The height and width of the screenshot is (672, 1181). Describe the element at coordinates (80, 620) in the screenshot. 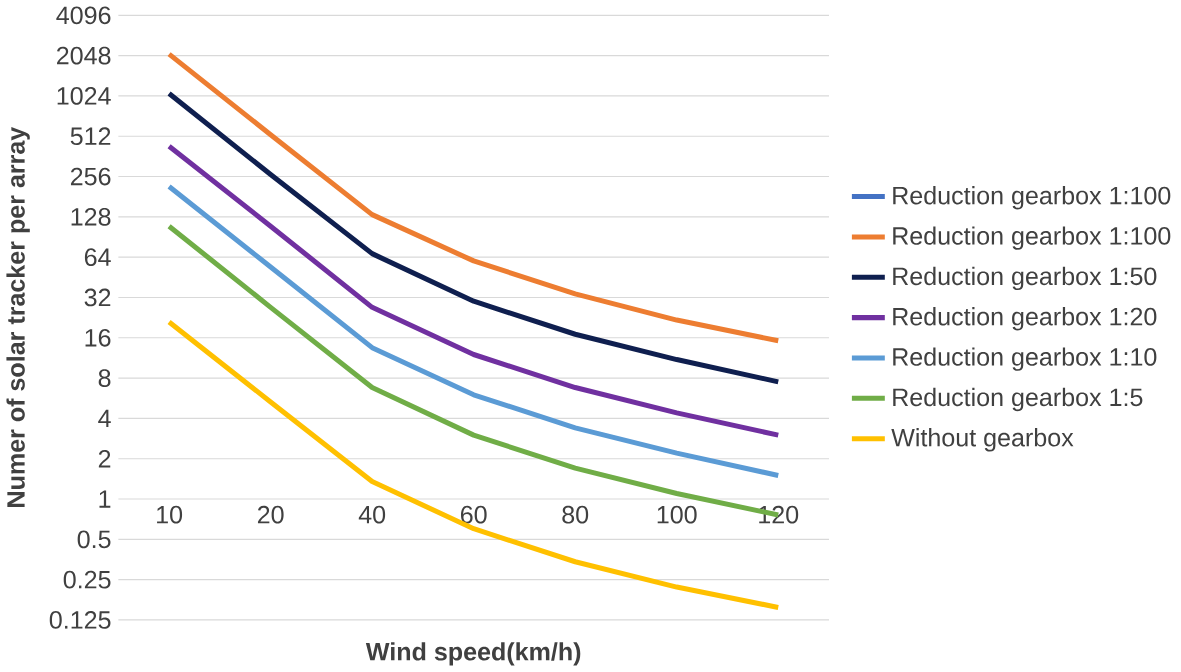

I see `y-tick-label: 0.125` at that location.